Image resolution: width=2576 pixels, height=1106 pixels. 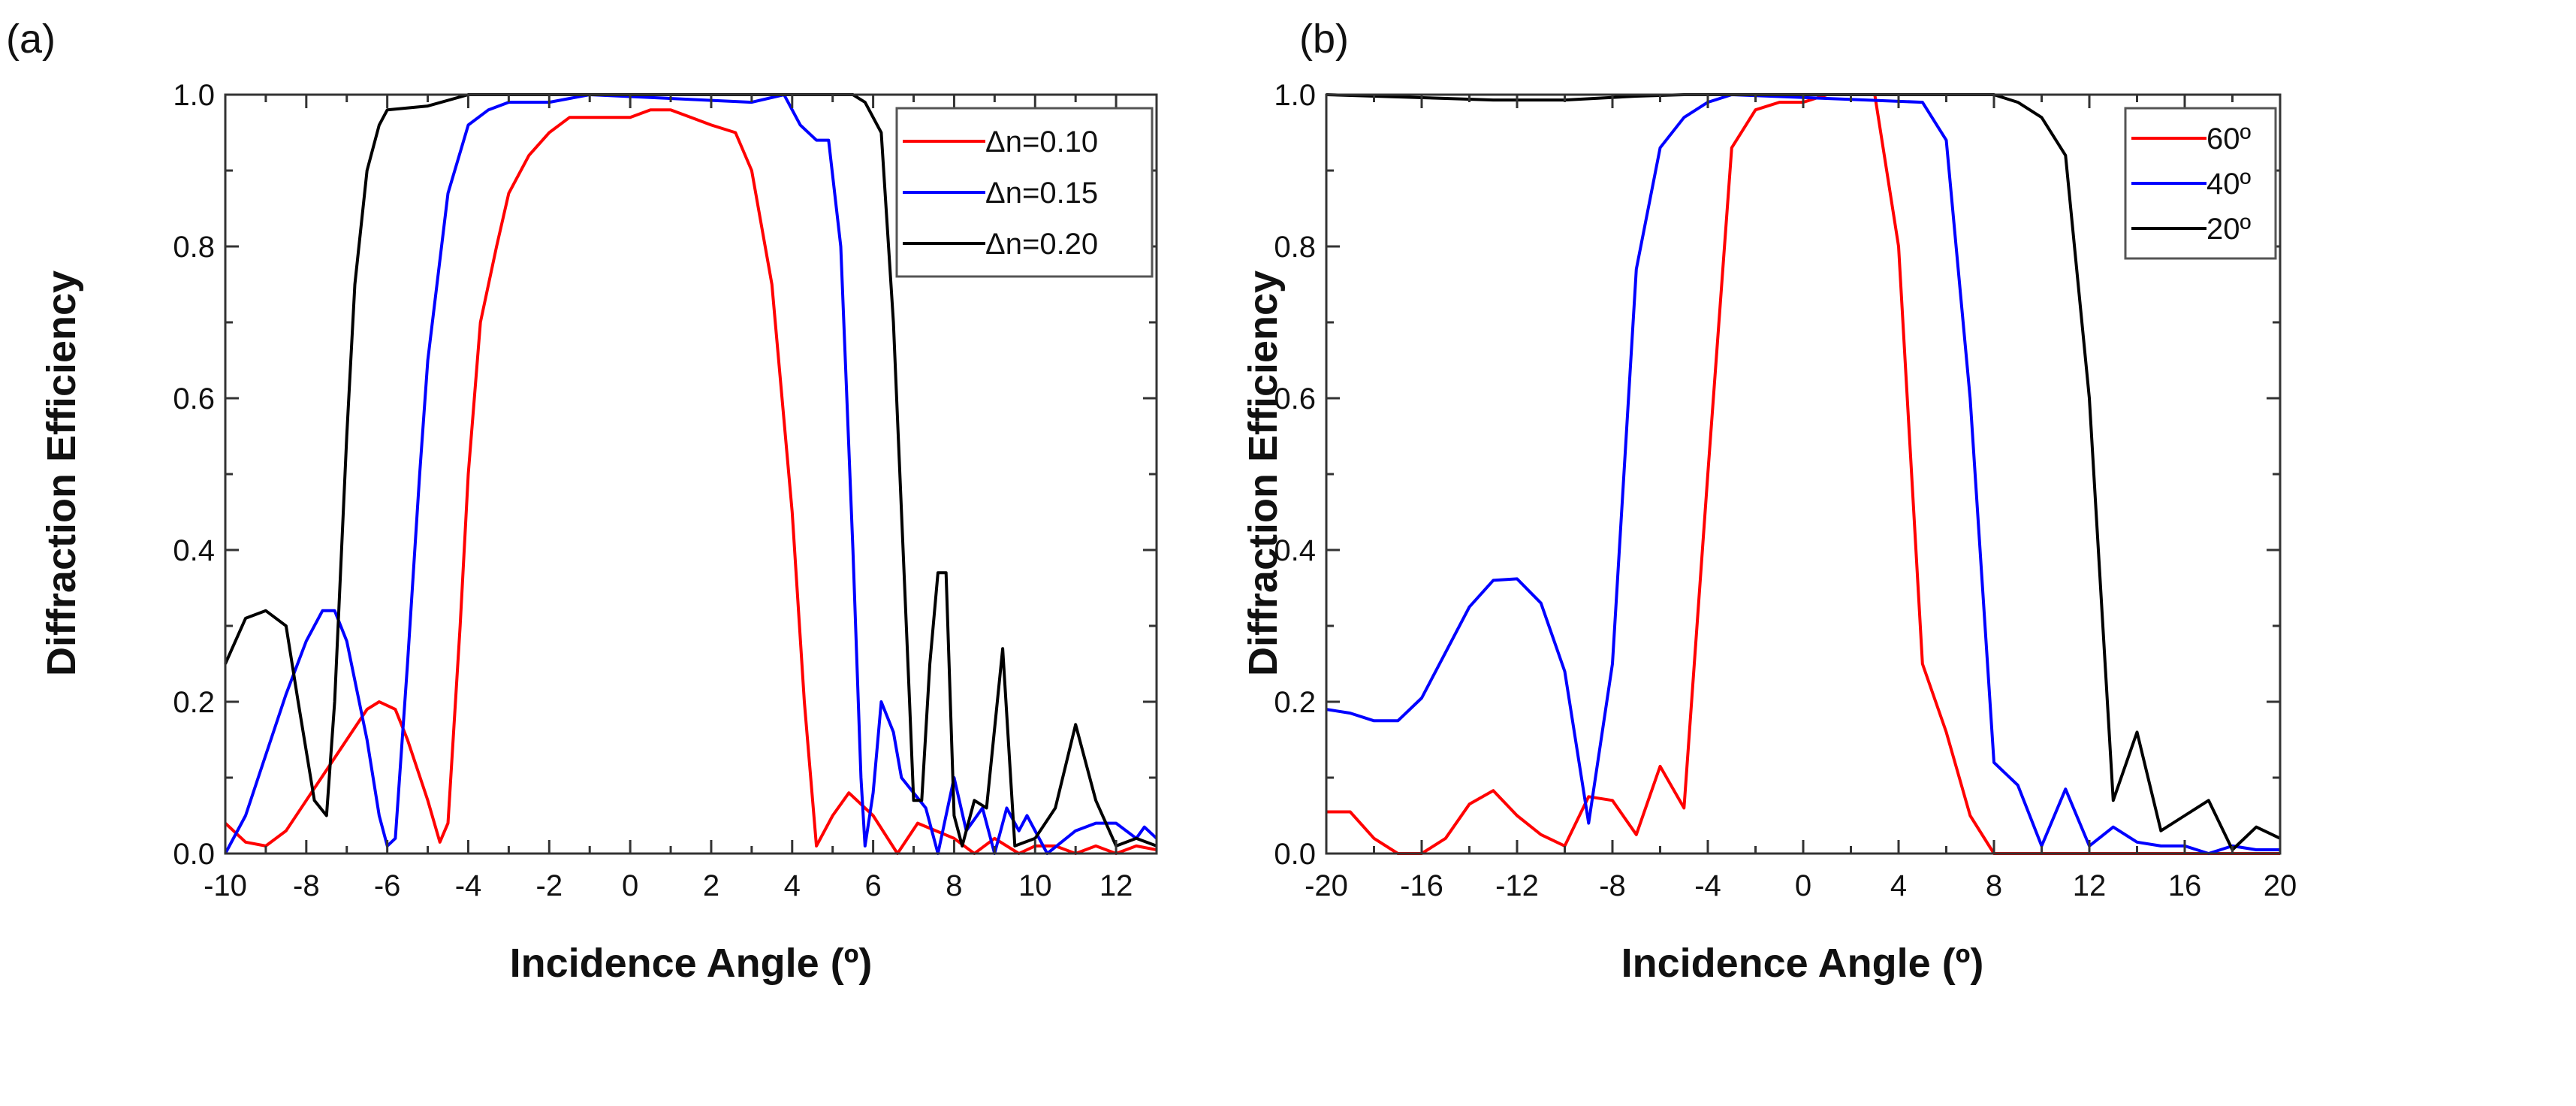 What do you see at coordinates (711, 885) in the screenshot?
I see `x-tick-label: 2` at bounding box center [711, 885].